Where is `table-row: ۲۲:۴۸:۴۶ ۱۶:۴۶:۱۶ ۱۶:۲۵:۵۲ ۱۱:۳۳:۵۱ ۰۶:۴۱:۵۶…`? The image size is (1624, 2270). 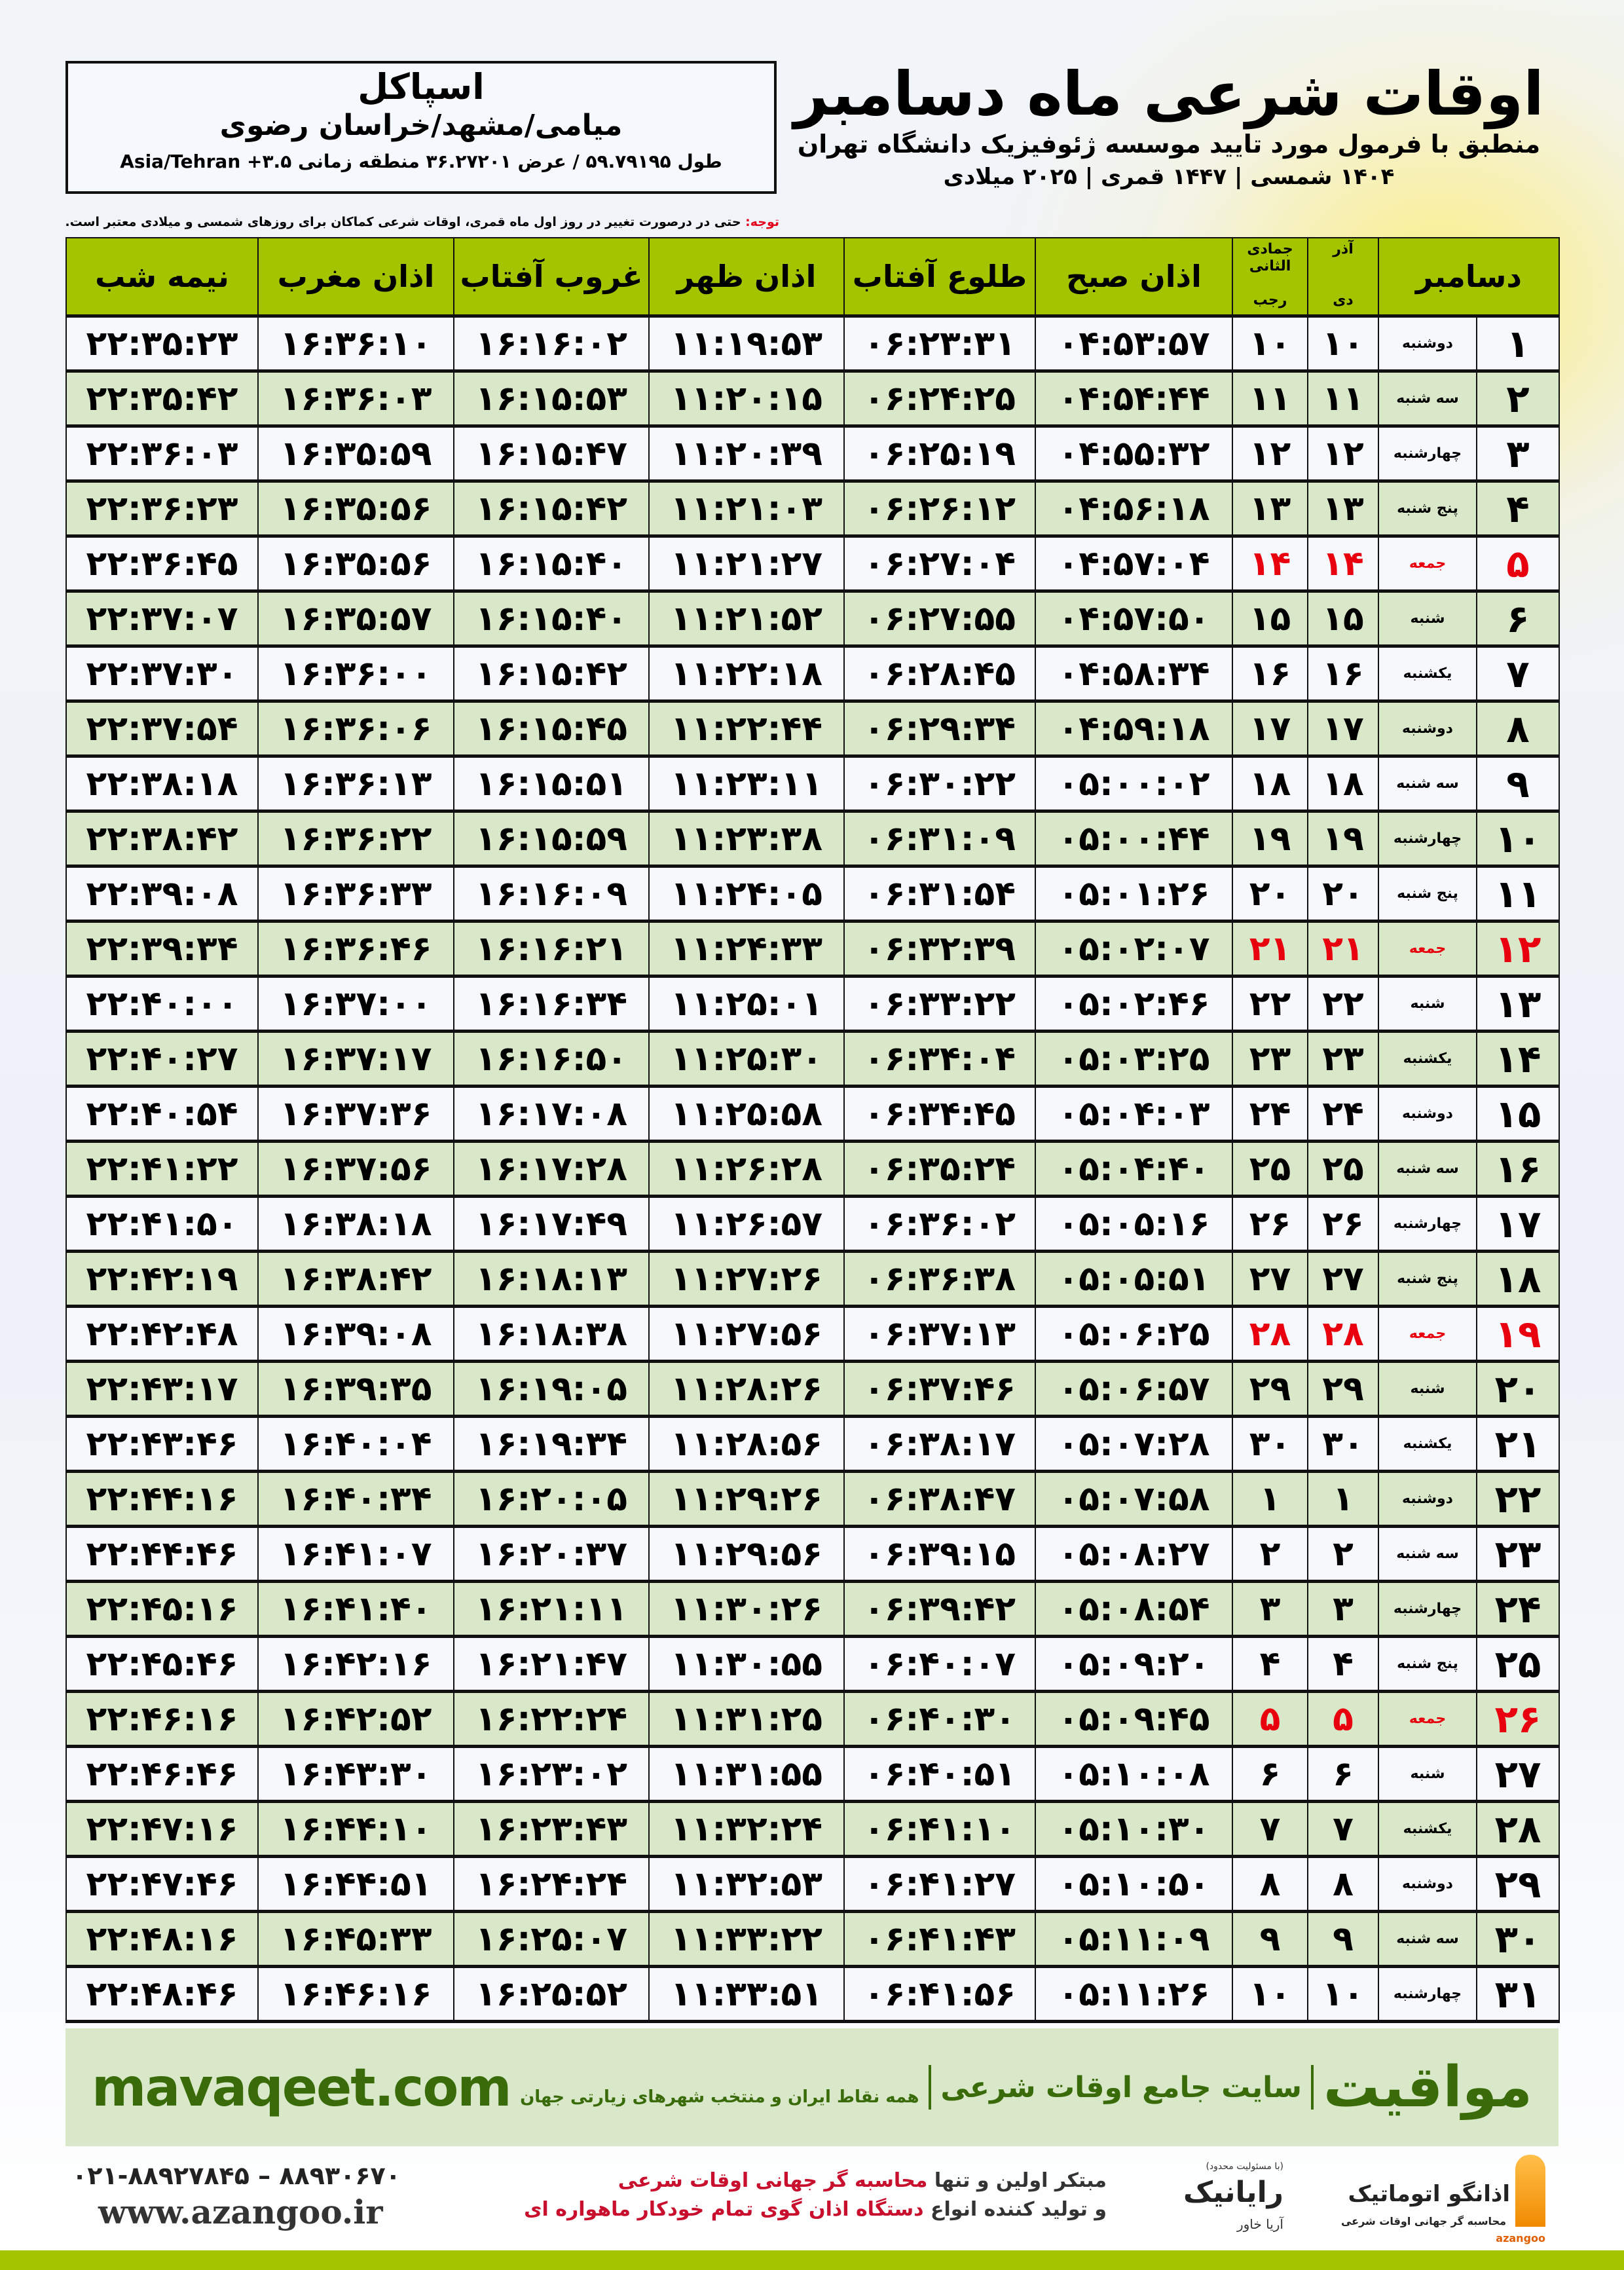 table-row: ۲۲:۴۸:۴۶ ۱۶:۴۶:۱۶ ۱۶:۲۵:۵۲ ۱۱:۳۳:۵۱ ۰۶:۴۱:۵۶… is located at coordinates (812, 1994).